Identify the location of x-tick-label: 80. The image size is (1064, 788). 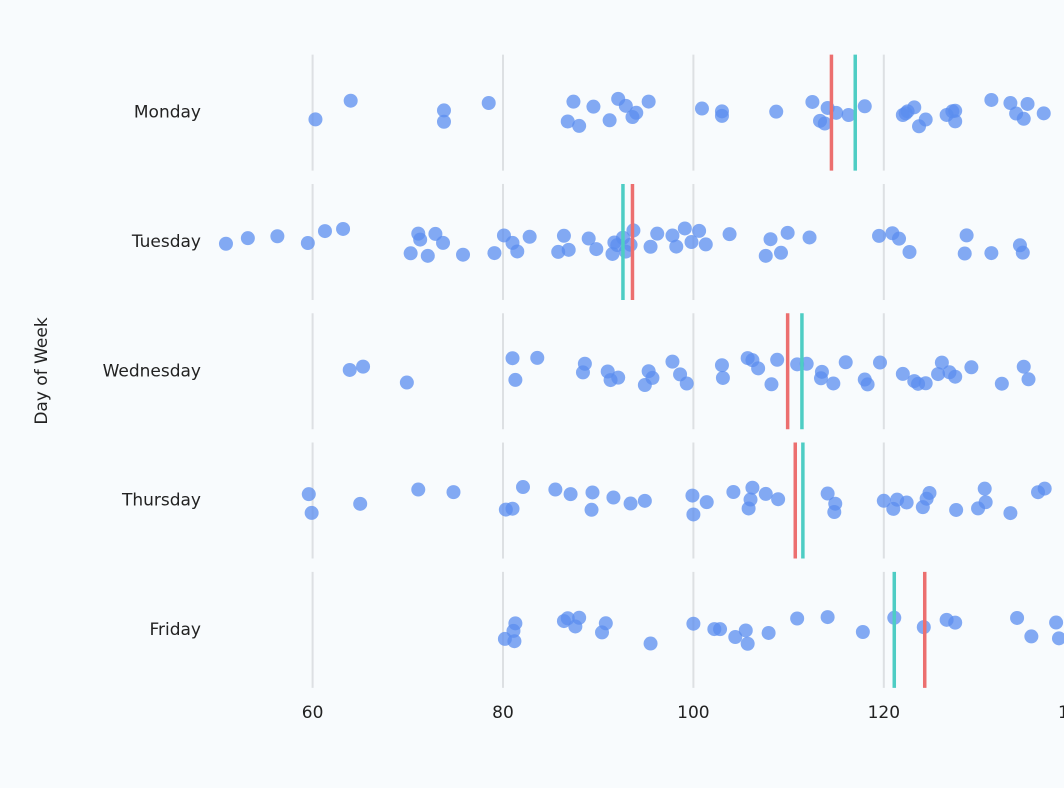
(503, 713).